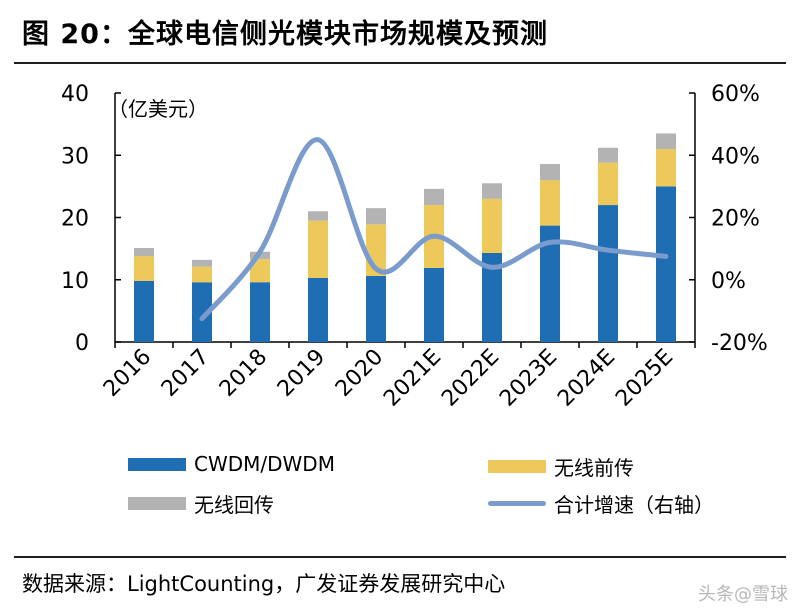 This screenshot has width=800, height=616. What do you see at coordinates (586, 378) in the screenshot?
I see `x-tick-label: 2024E` at bounding box center [586, 378].